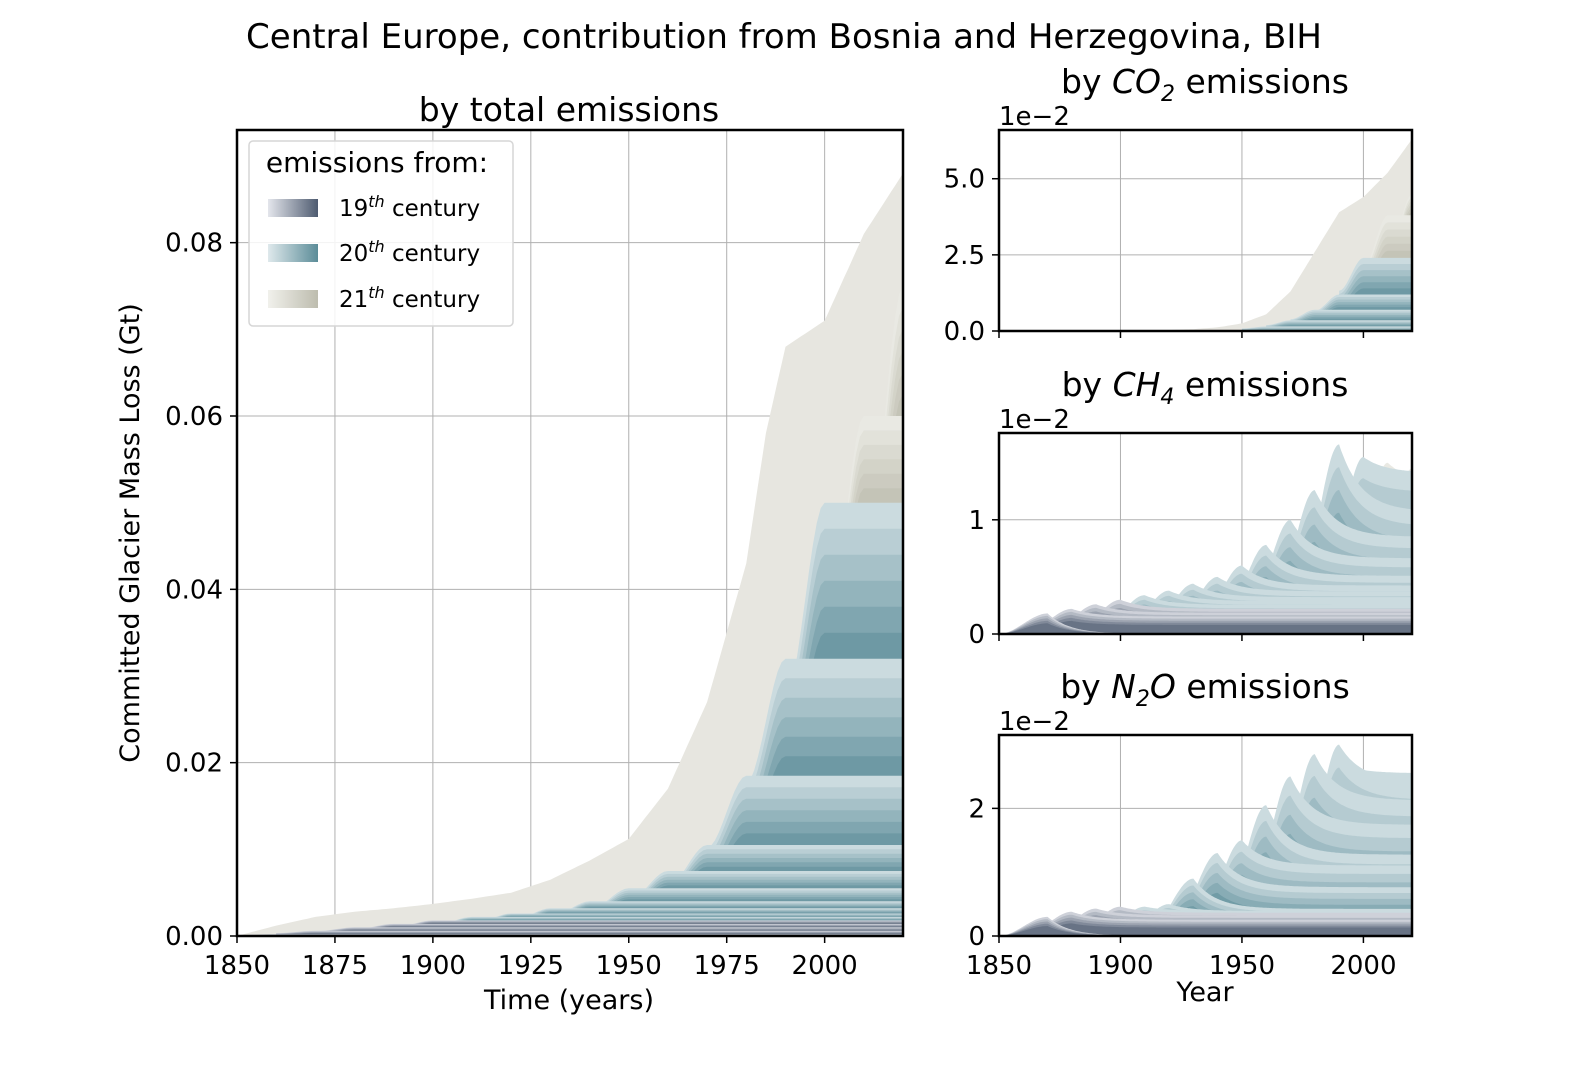 This screenshot has height=1080, width=1584. Describe the element at coordinates (335, 966) in the screenshot. I see `xtick-label-1: 1875` at that location.